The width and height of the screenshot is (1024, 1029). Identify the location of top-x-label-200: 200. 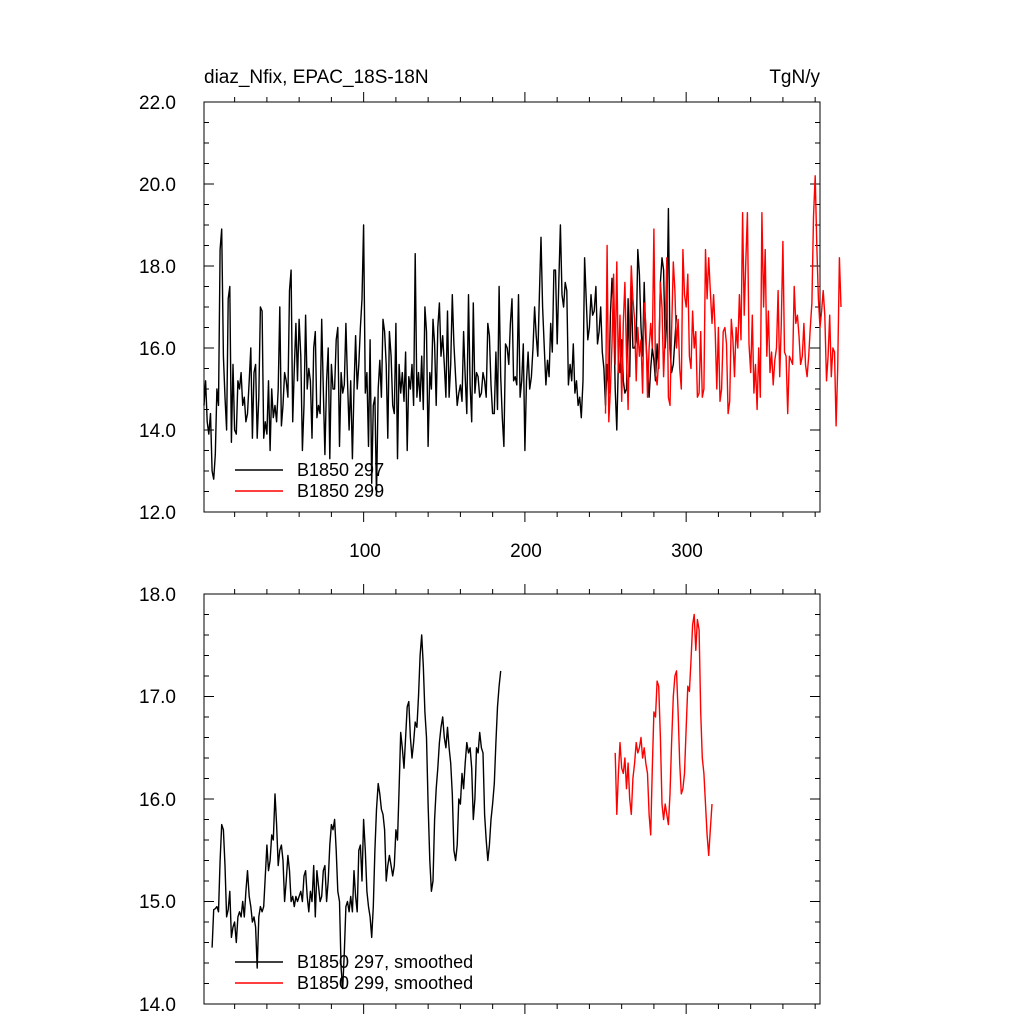
(526, 551).